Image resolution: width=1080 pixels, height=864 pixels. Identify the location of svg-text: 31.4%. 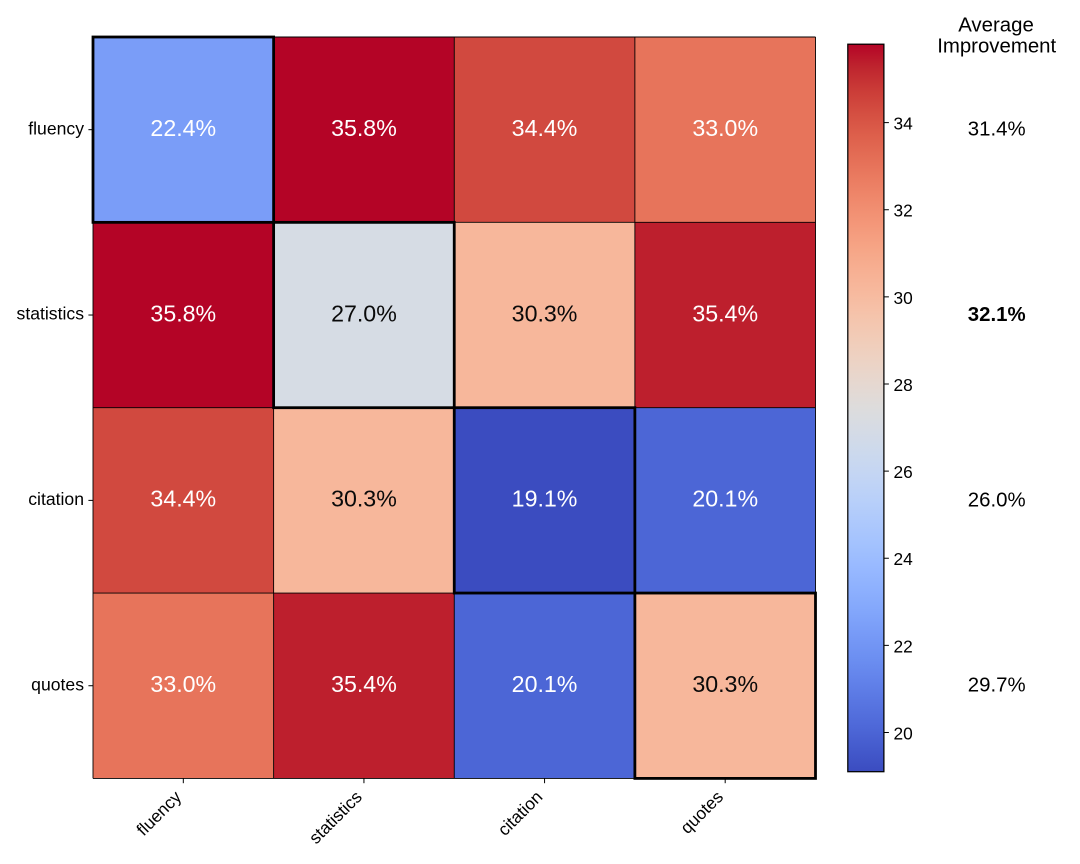
(997, 130).